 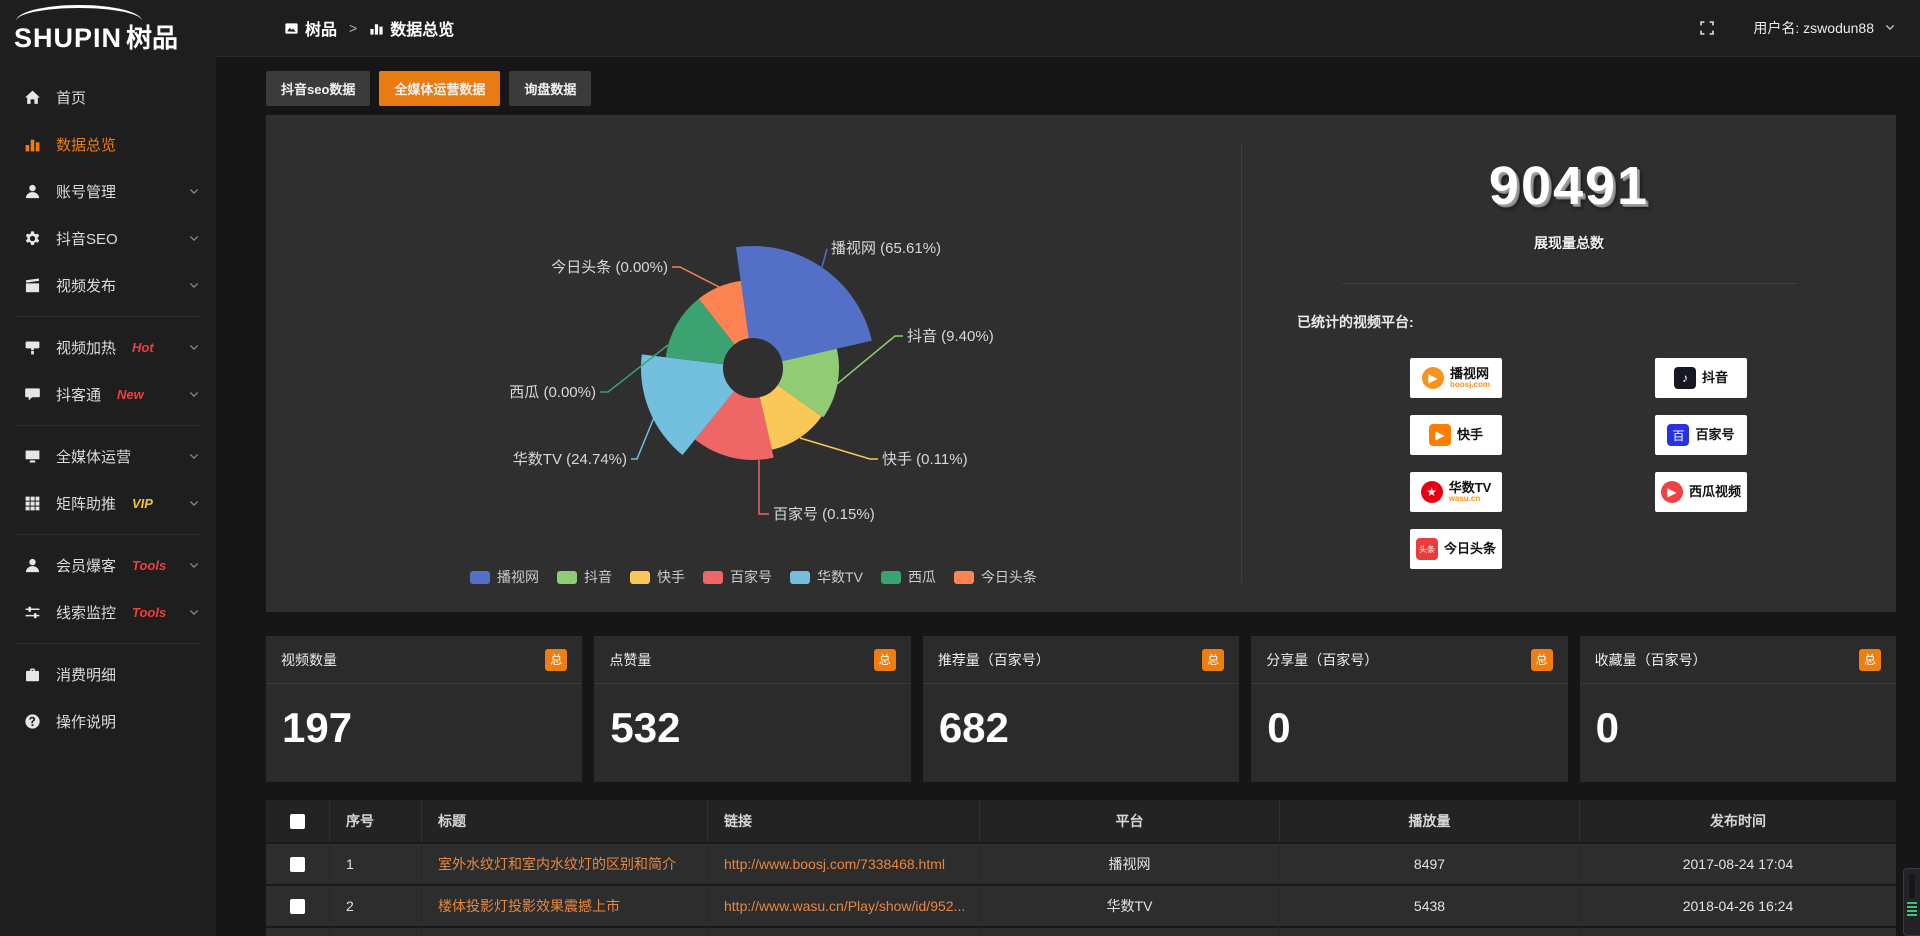 What do you see at coordinates (1569, 186) in the screenshot?
I see `impressions-total-value: 90491` at bounding box center [1569, 186].